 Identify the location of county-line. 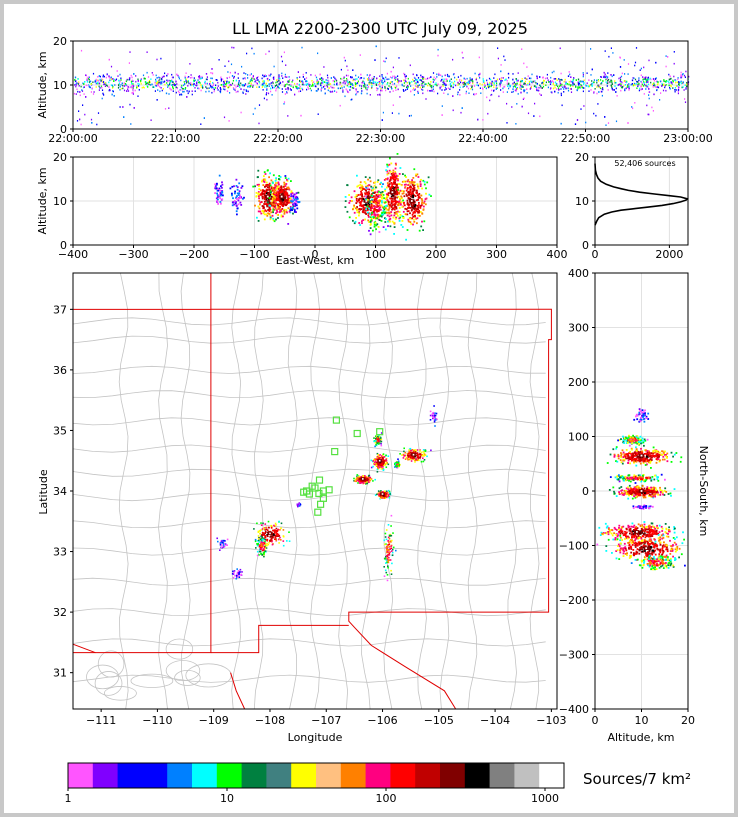
(309, 472).